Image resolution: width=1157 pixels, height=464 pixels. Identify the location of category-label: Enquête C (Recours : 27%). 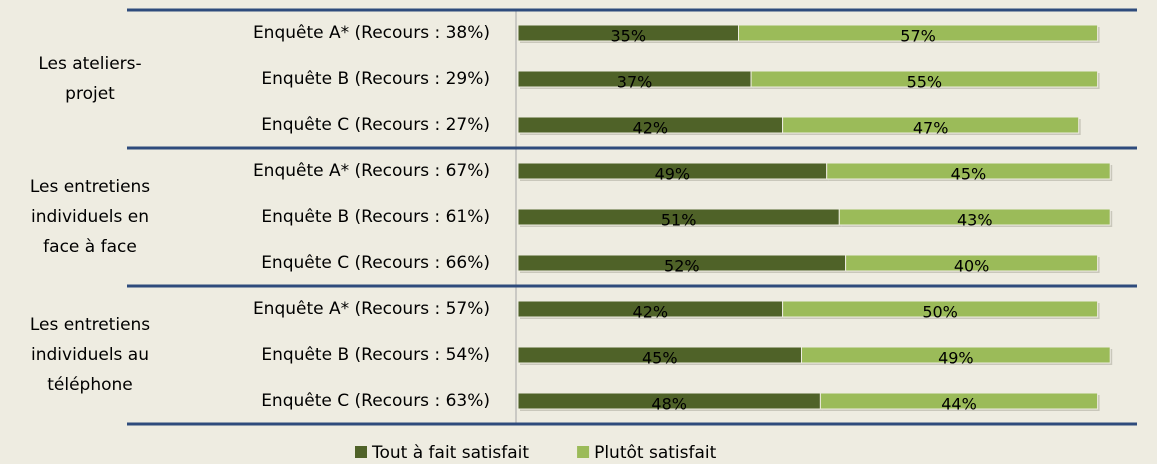
(375, 125).